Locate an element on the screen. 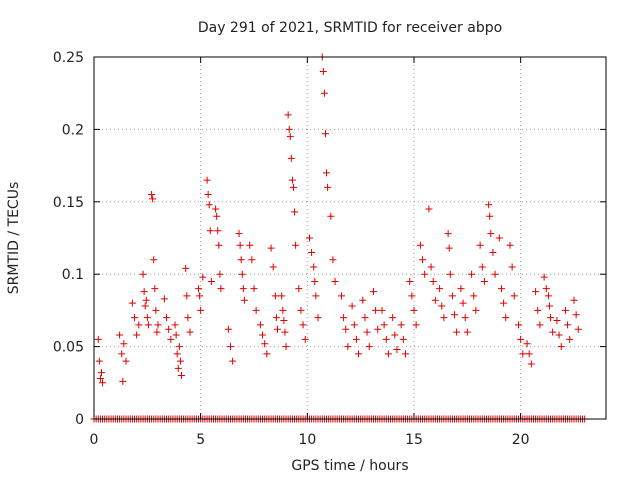  x-tick-label: 20 is located at coordinates (521, 440).